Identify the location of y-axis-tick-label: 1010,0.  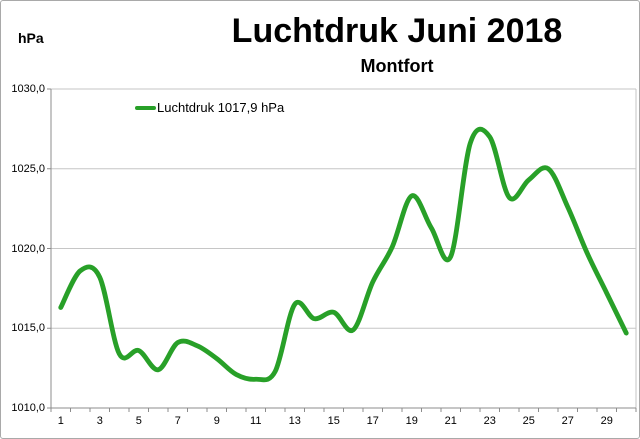
(28, 408).